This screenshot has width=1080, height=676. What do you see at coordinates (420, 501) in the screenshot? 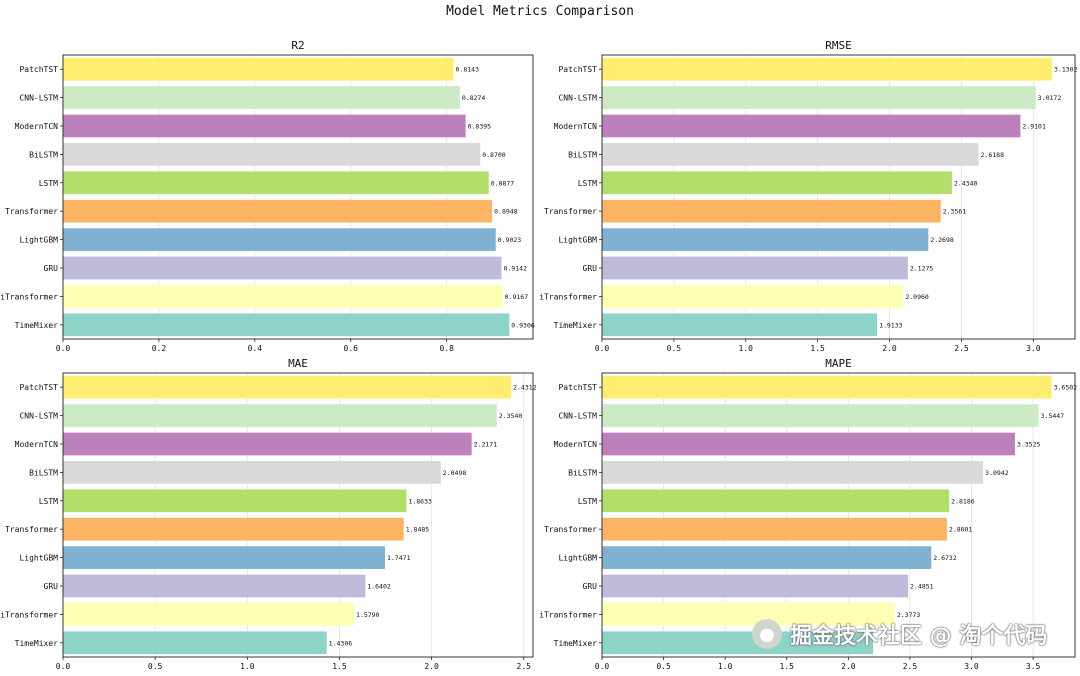
I see `data-label: 1.8633` at bounding box center [420, 501].